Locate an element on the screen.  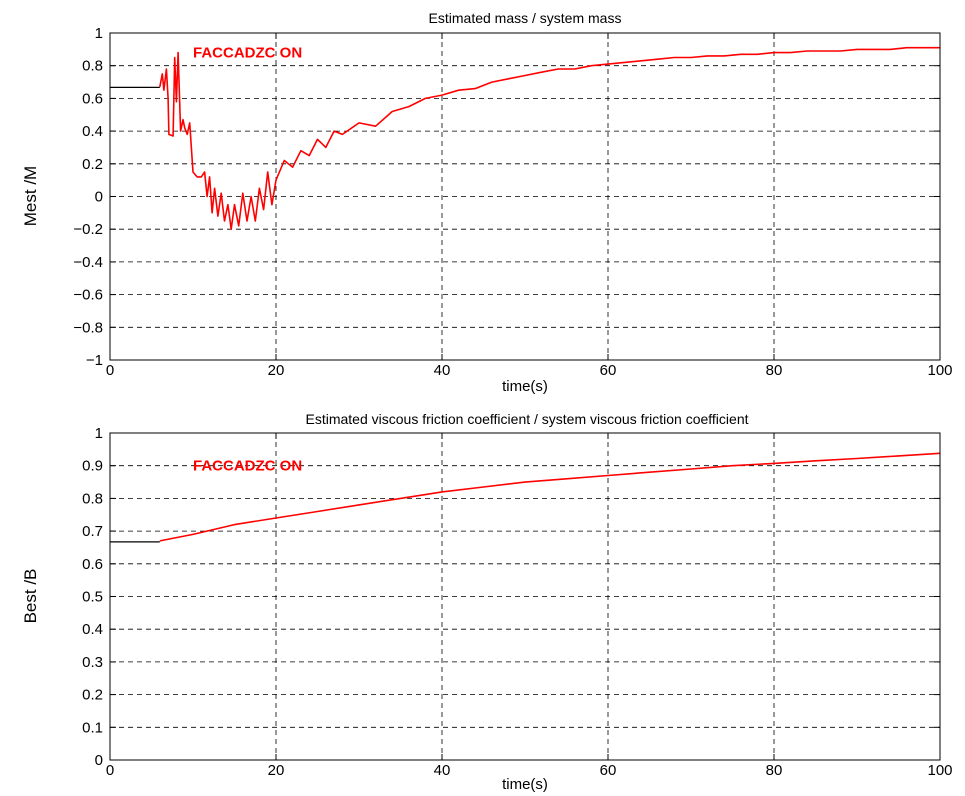
plot1-ytick-label: −0.2 is located at coordinates (88, 229).